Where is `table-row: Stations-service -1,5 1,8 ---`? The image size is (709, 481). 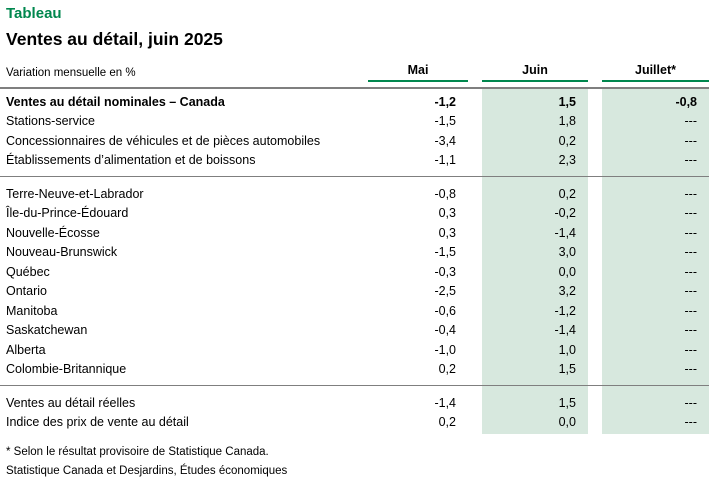 table-row: Stations-service -1,5 1,8 --- is located at coordinates (354, 122).